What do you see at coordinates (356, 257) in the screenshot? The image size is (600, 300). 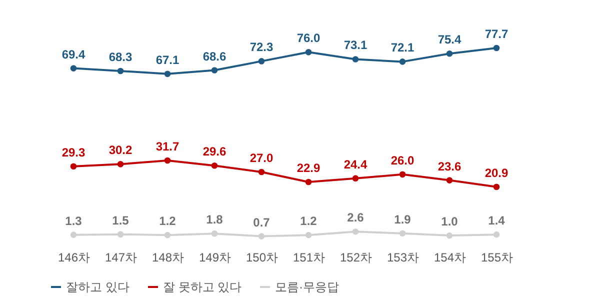 I see `x-tick-label: 152차` at bounding box center [356, 257].